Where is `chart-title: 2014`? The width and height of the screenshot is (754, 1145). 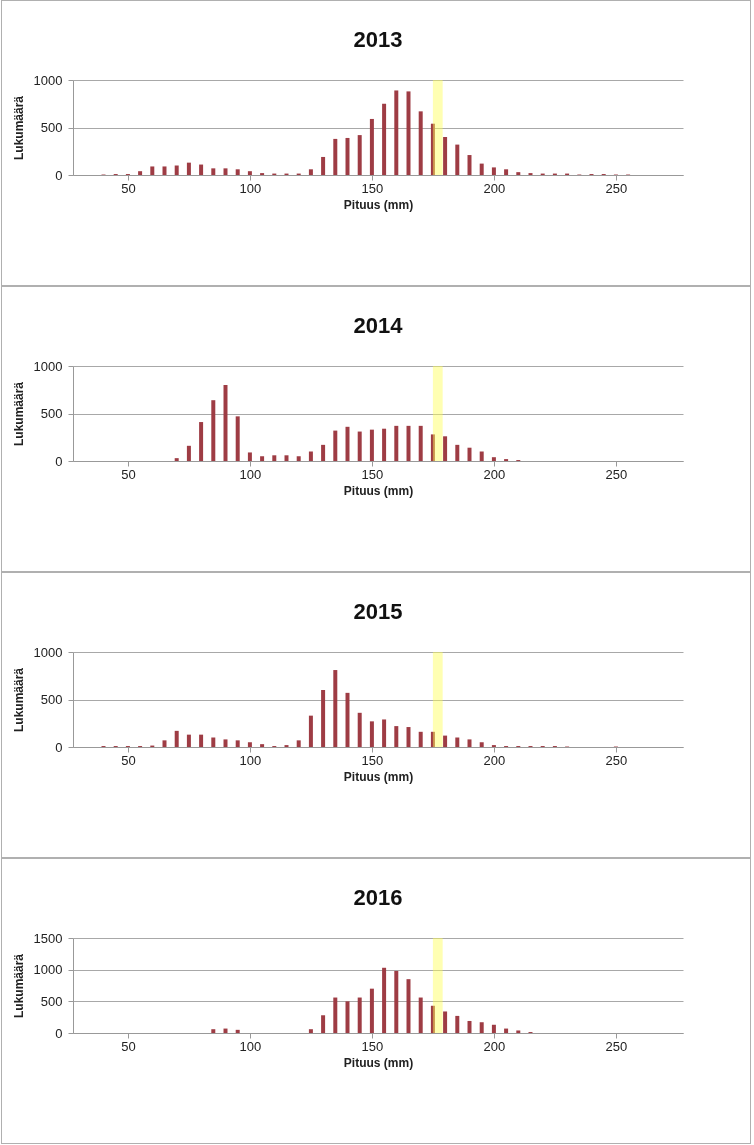 chart-title: 2014 is located at coordinates (378, 325).